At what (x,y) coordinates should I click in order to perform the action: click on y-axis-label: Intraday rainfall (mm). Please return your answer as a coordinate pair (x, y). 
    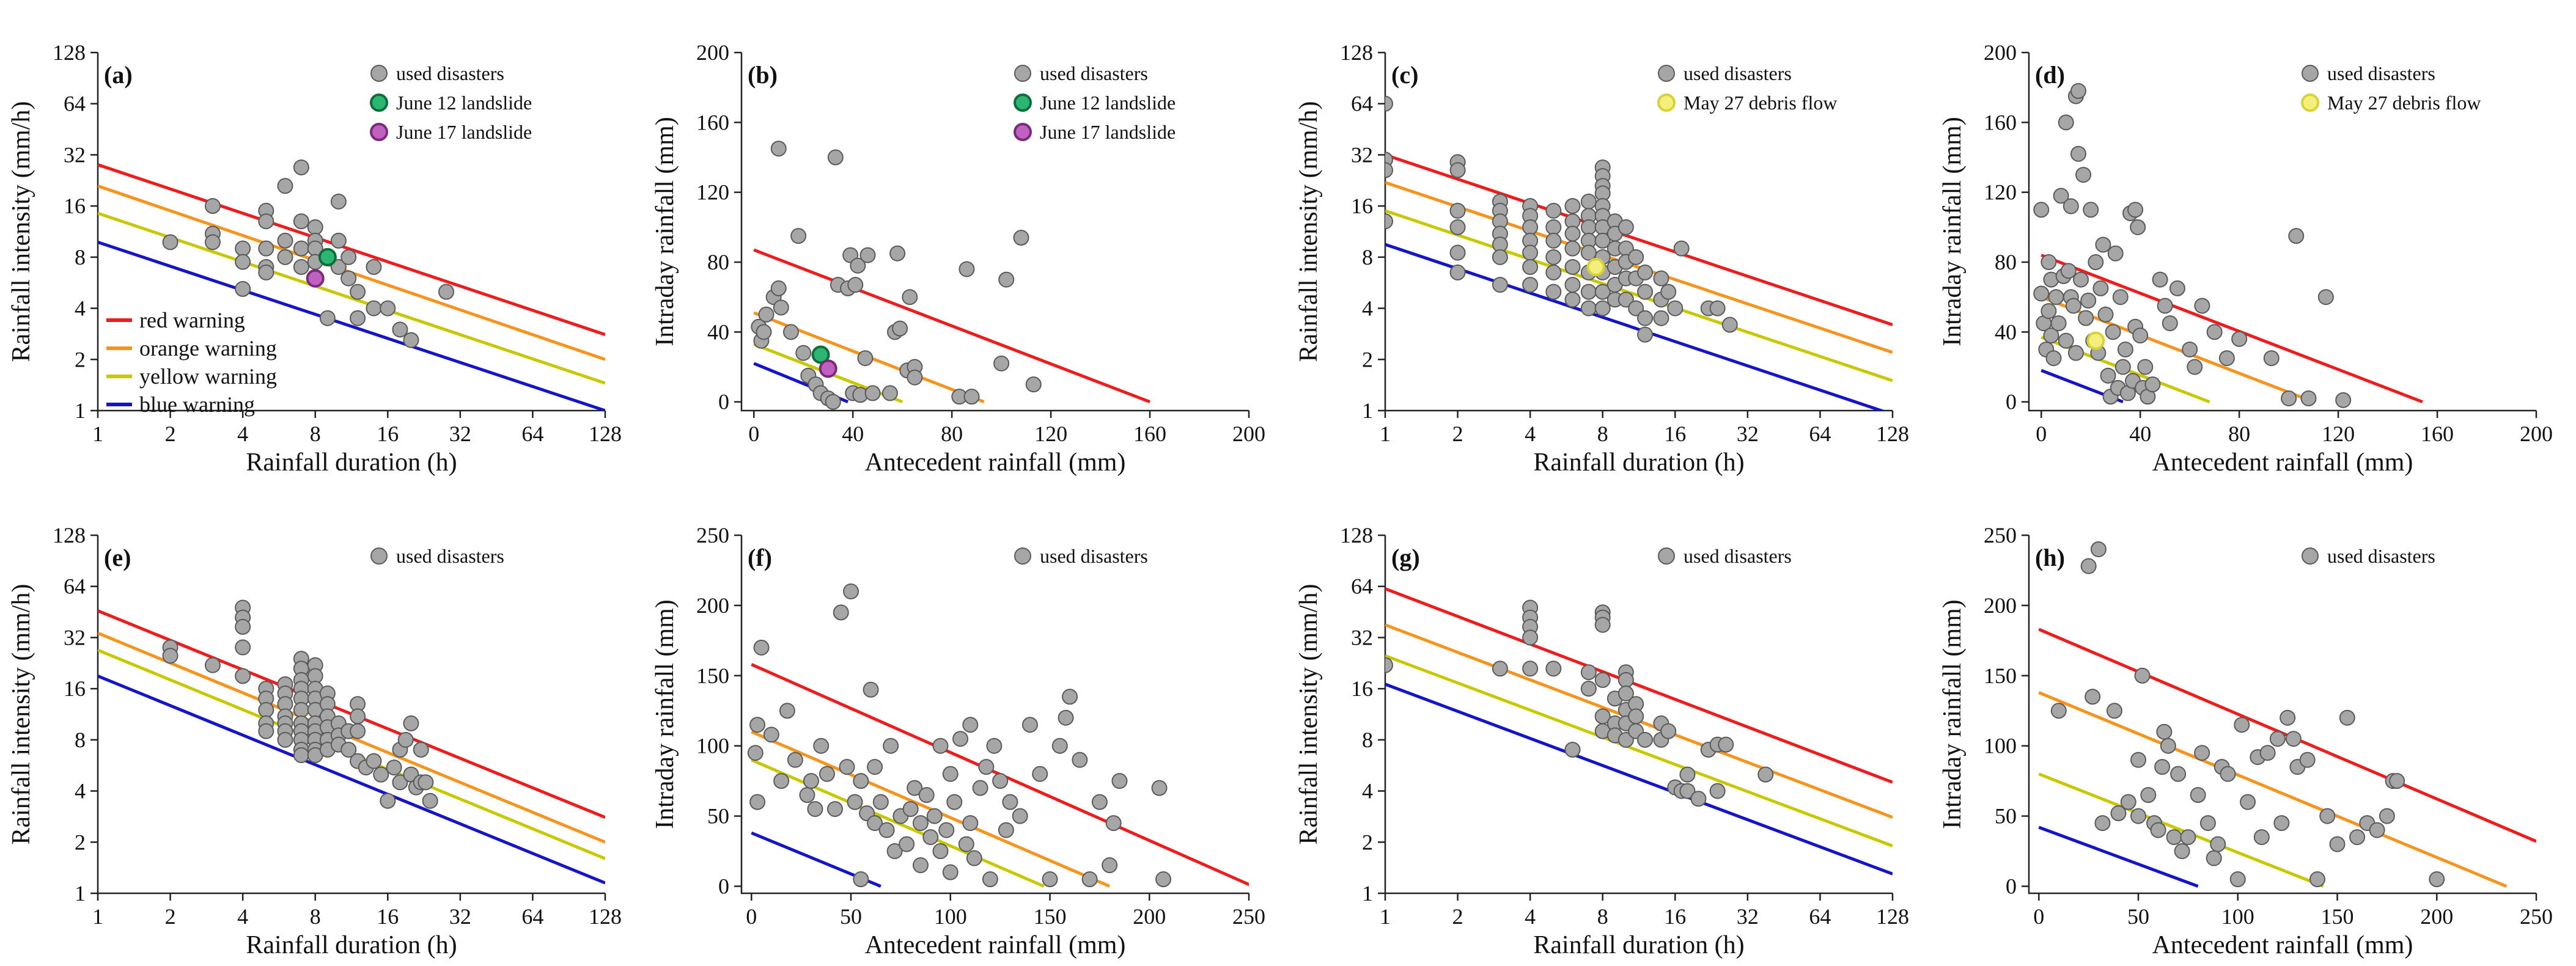
    Looking at the image, I should click on (1952, 231).